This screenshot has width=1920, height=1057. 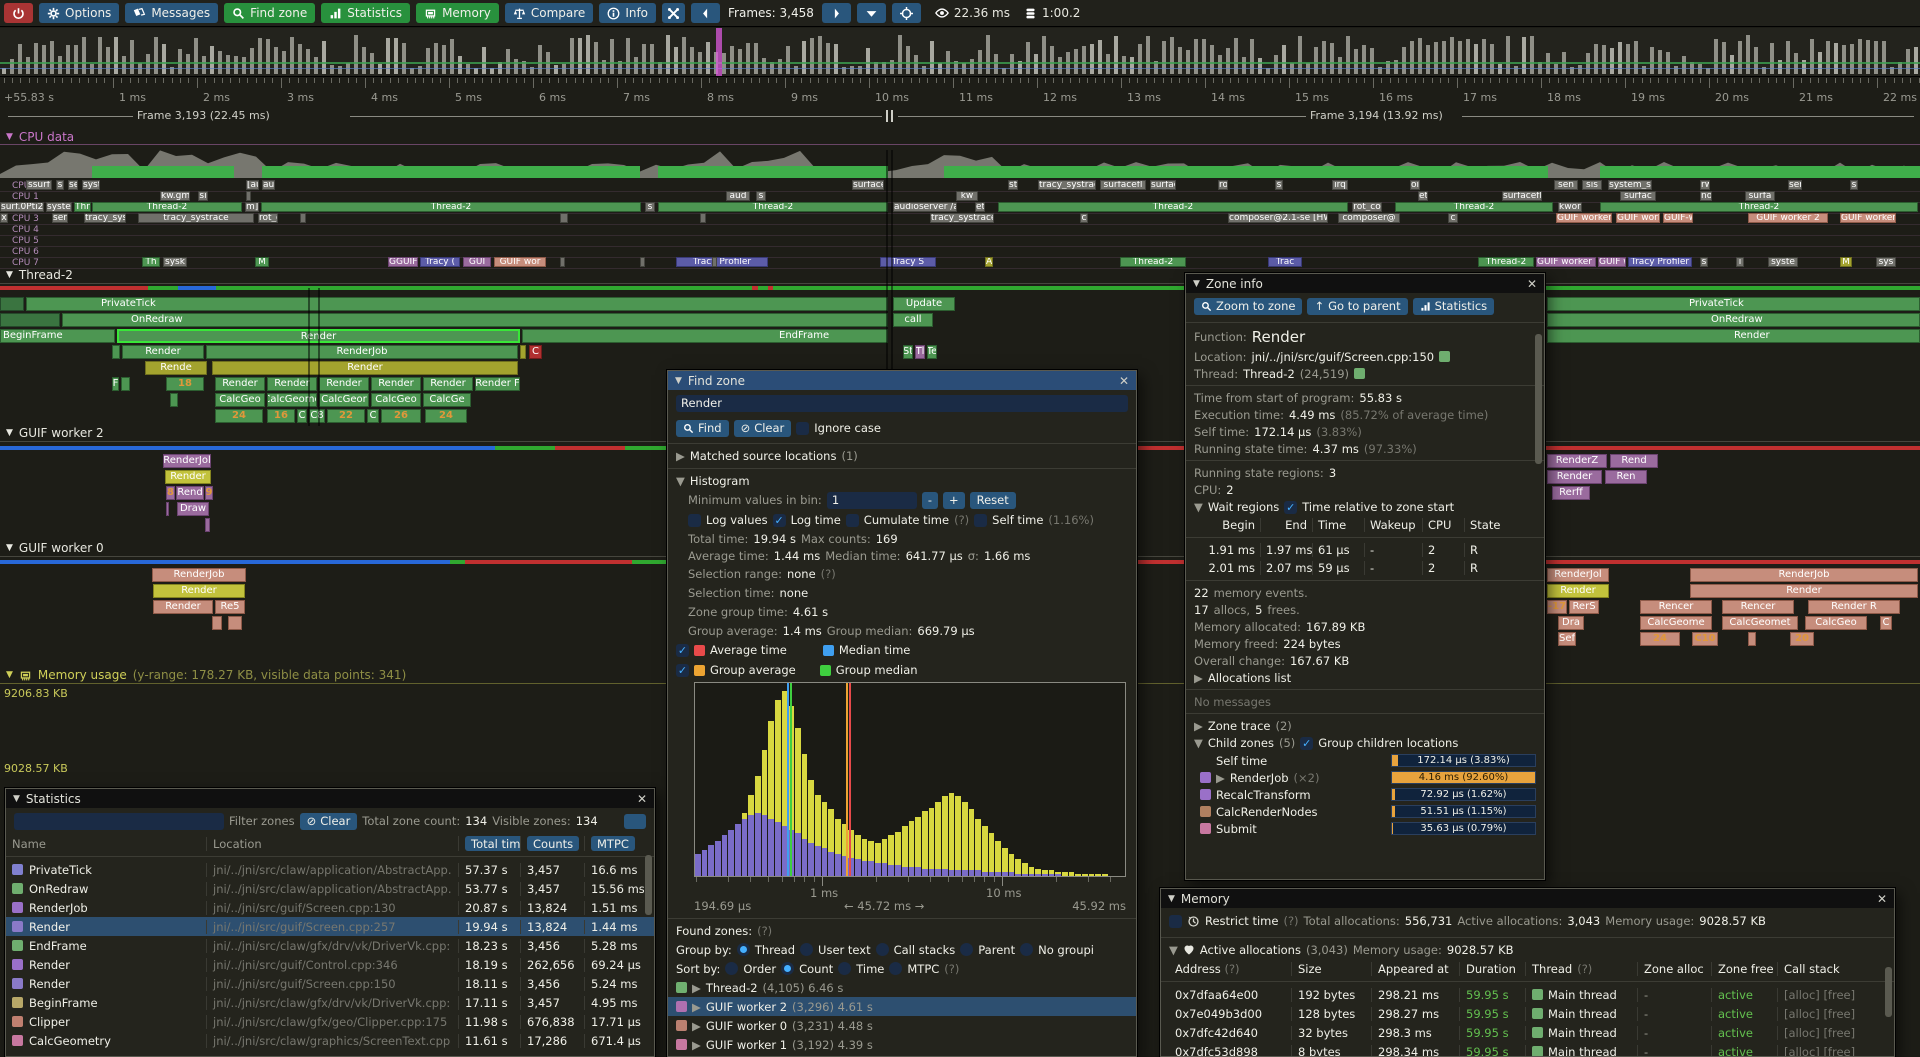 I want to click on cpu-zone: Tracy (, so click(x=440, y=262).